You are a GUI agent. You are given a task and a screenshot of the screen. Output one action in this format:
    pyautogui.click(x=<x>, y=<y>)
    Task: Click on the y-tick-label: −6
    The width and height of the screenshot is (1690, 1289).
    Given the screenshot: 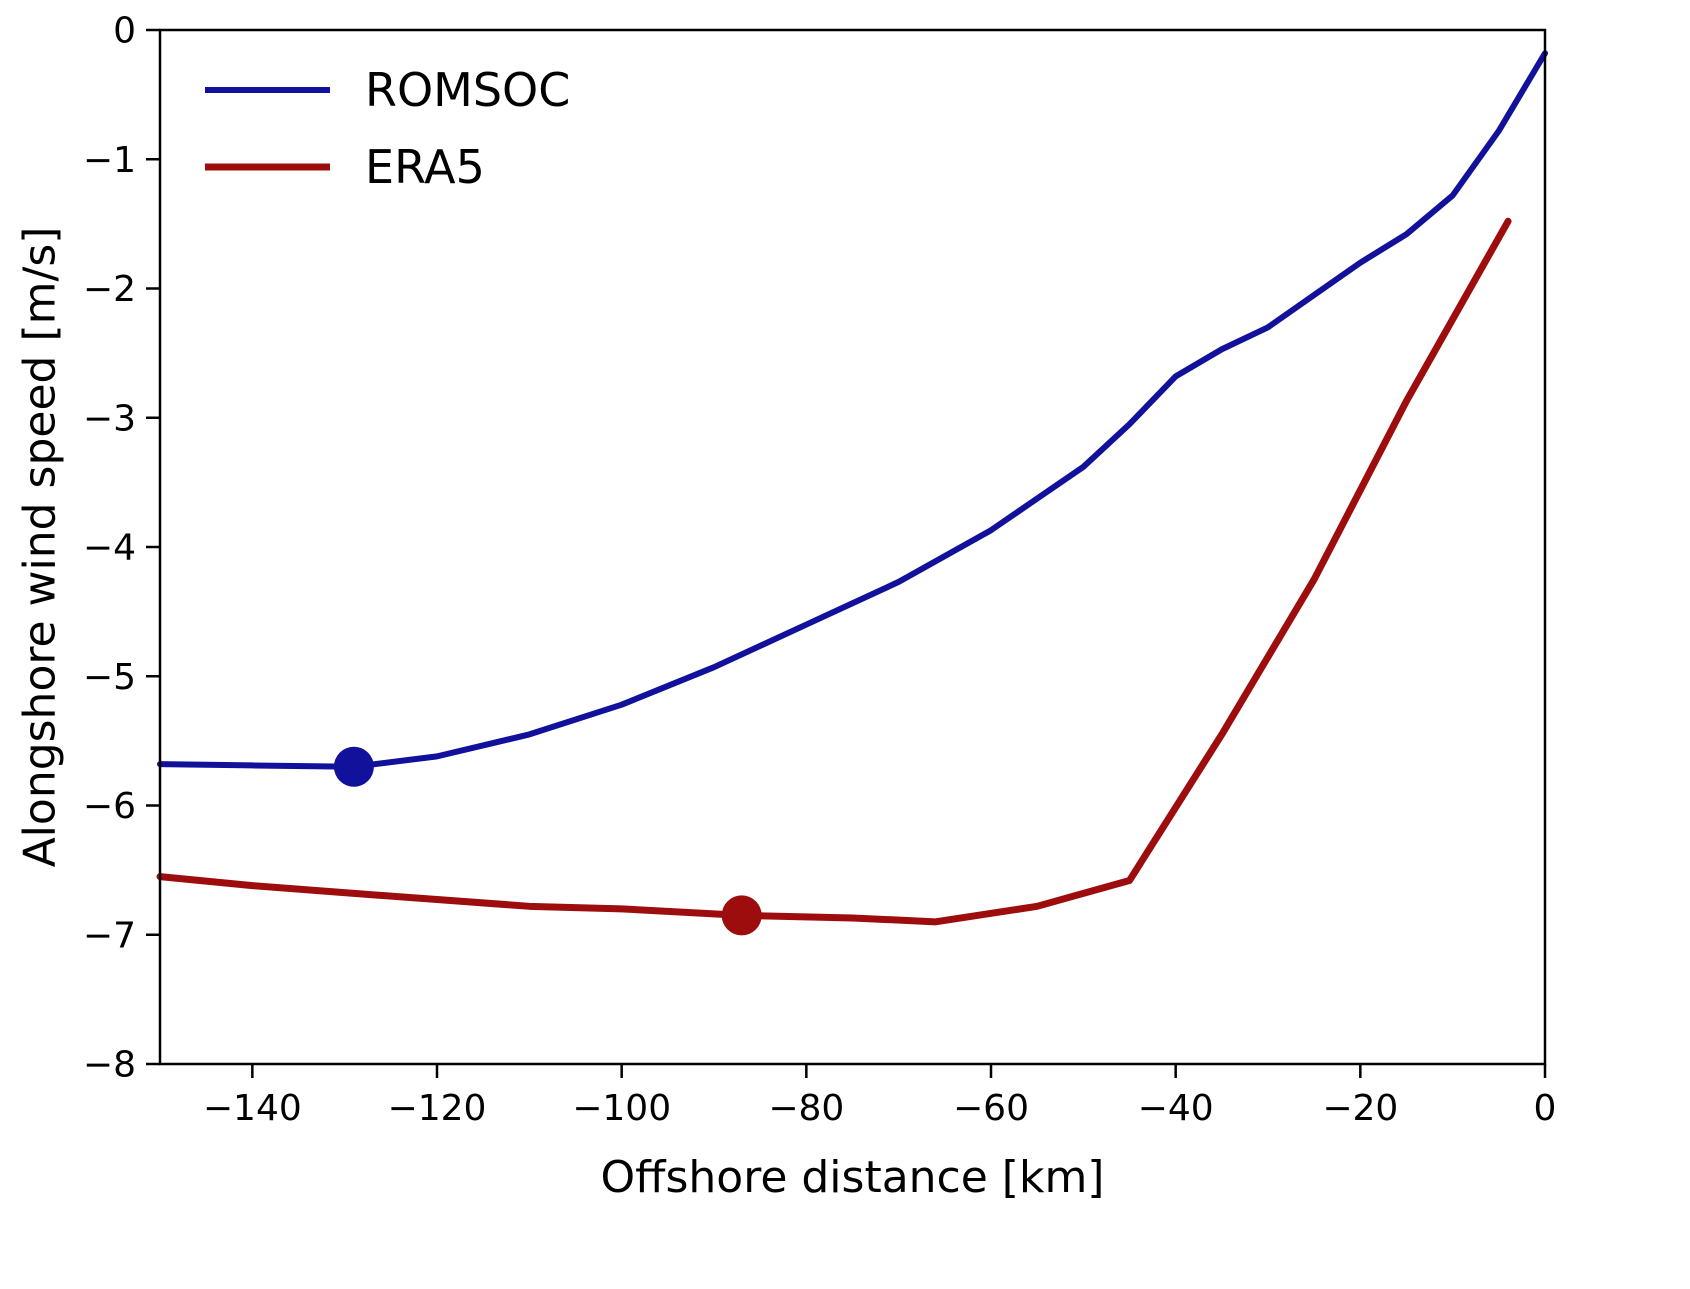 What is the action you would take?
    pyautogui.click(x=109, y=806)
    